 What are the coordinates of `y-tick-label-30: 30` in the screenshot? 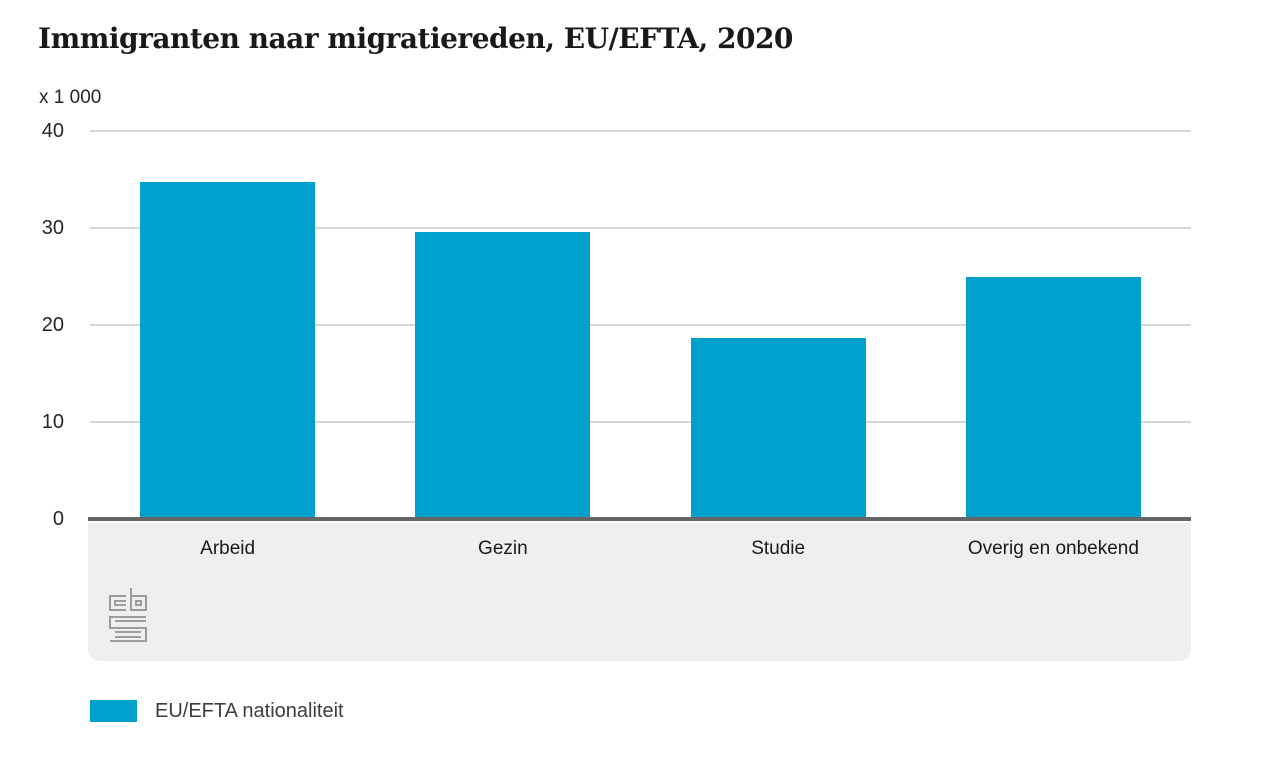 It's located at (52, 228).